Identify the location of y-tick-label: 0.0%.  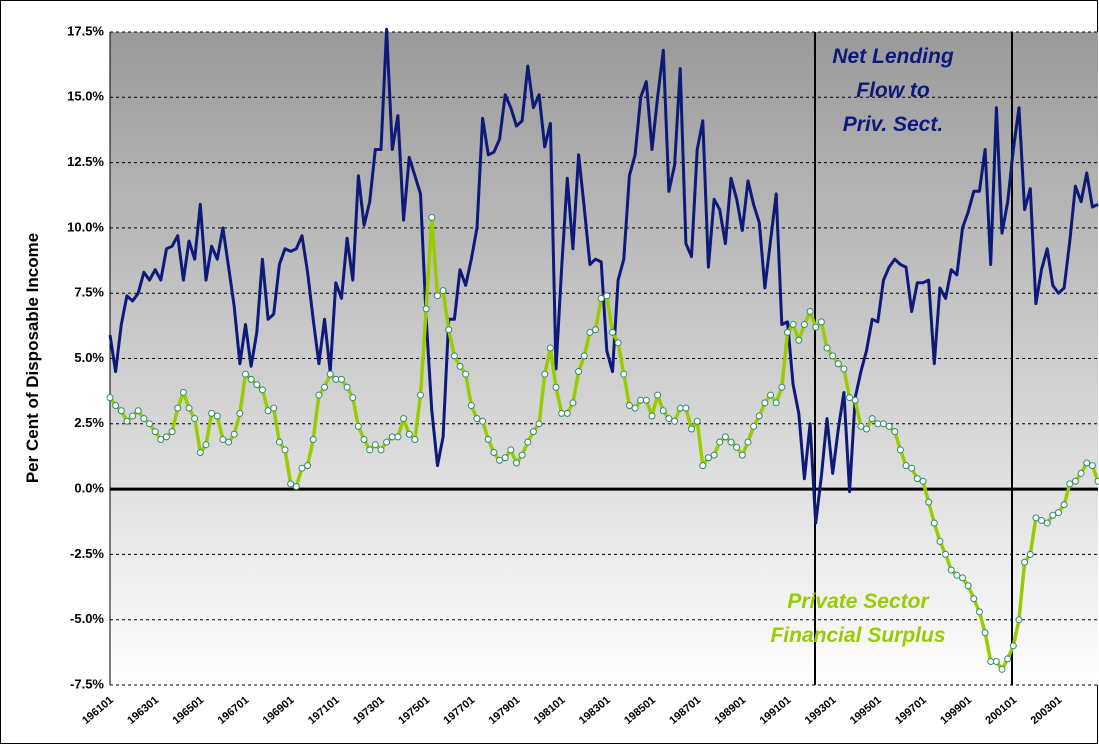
(89, 488).